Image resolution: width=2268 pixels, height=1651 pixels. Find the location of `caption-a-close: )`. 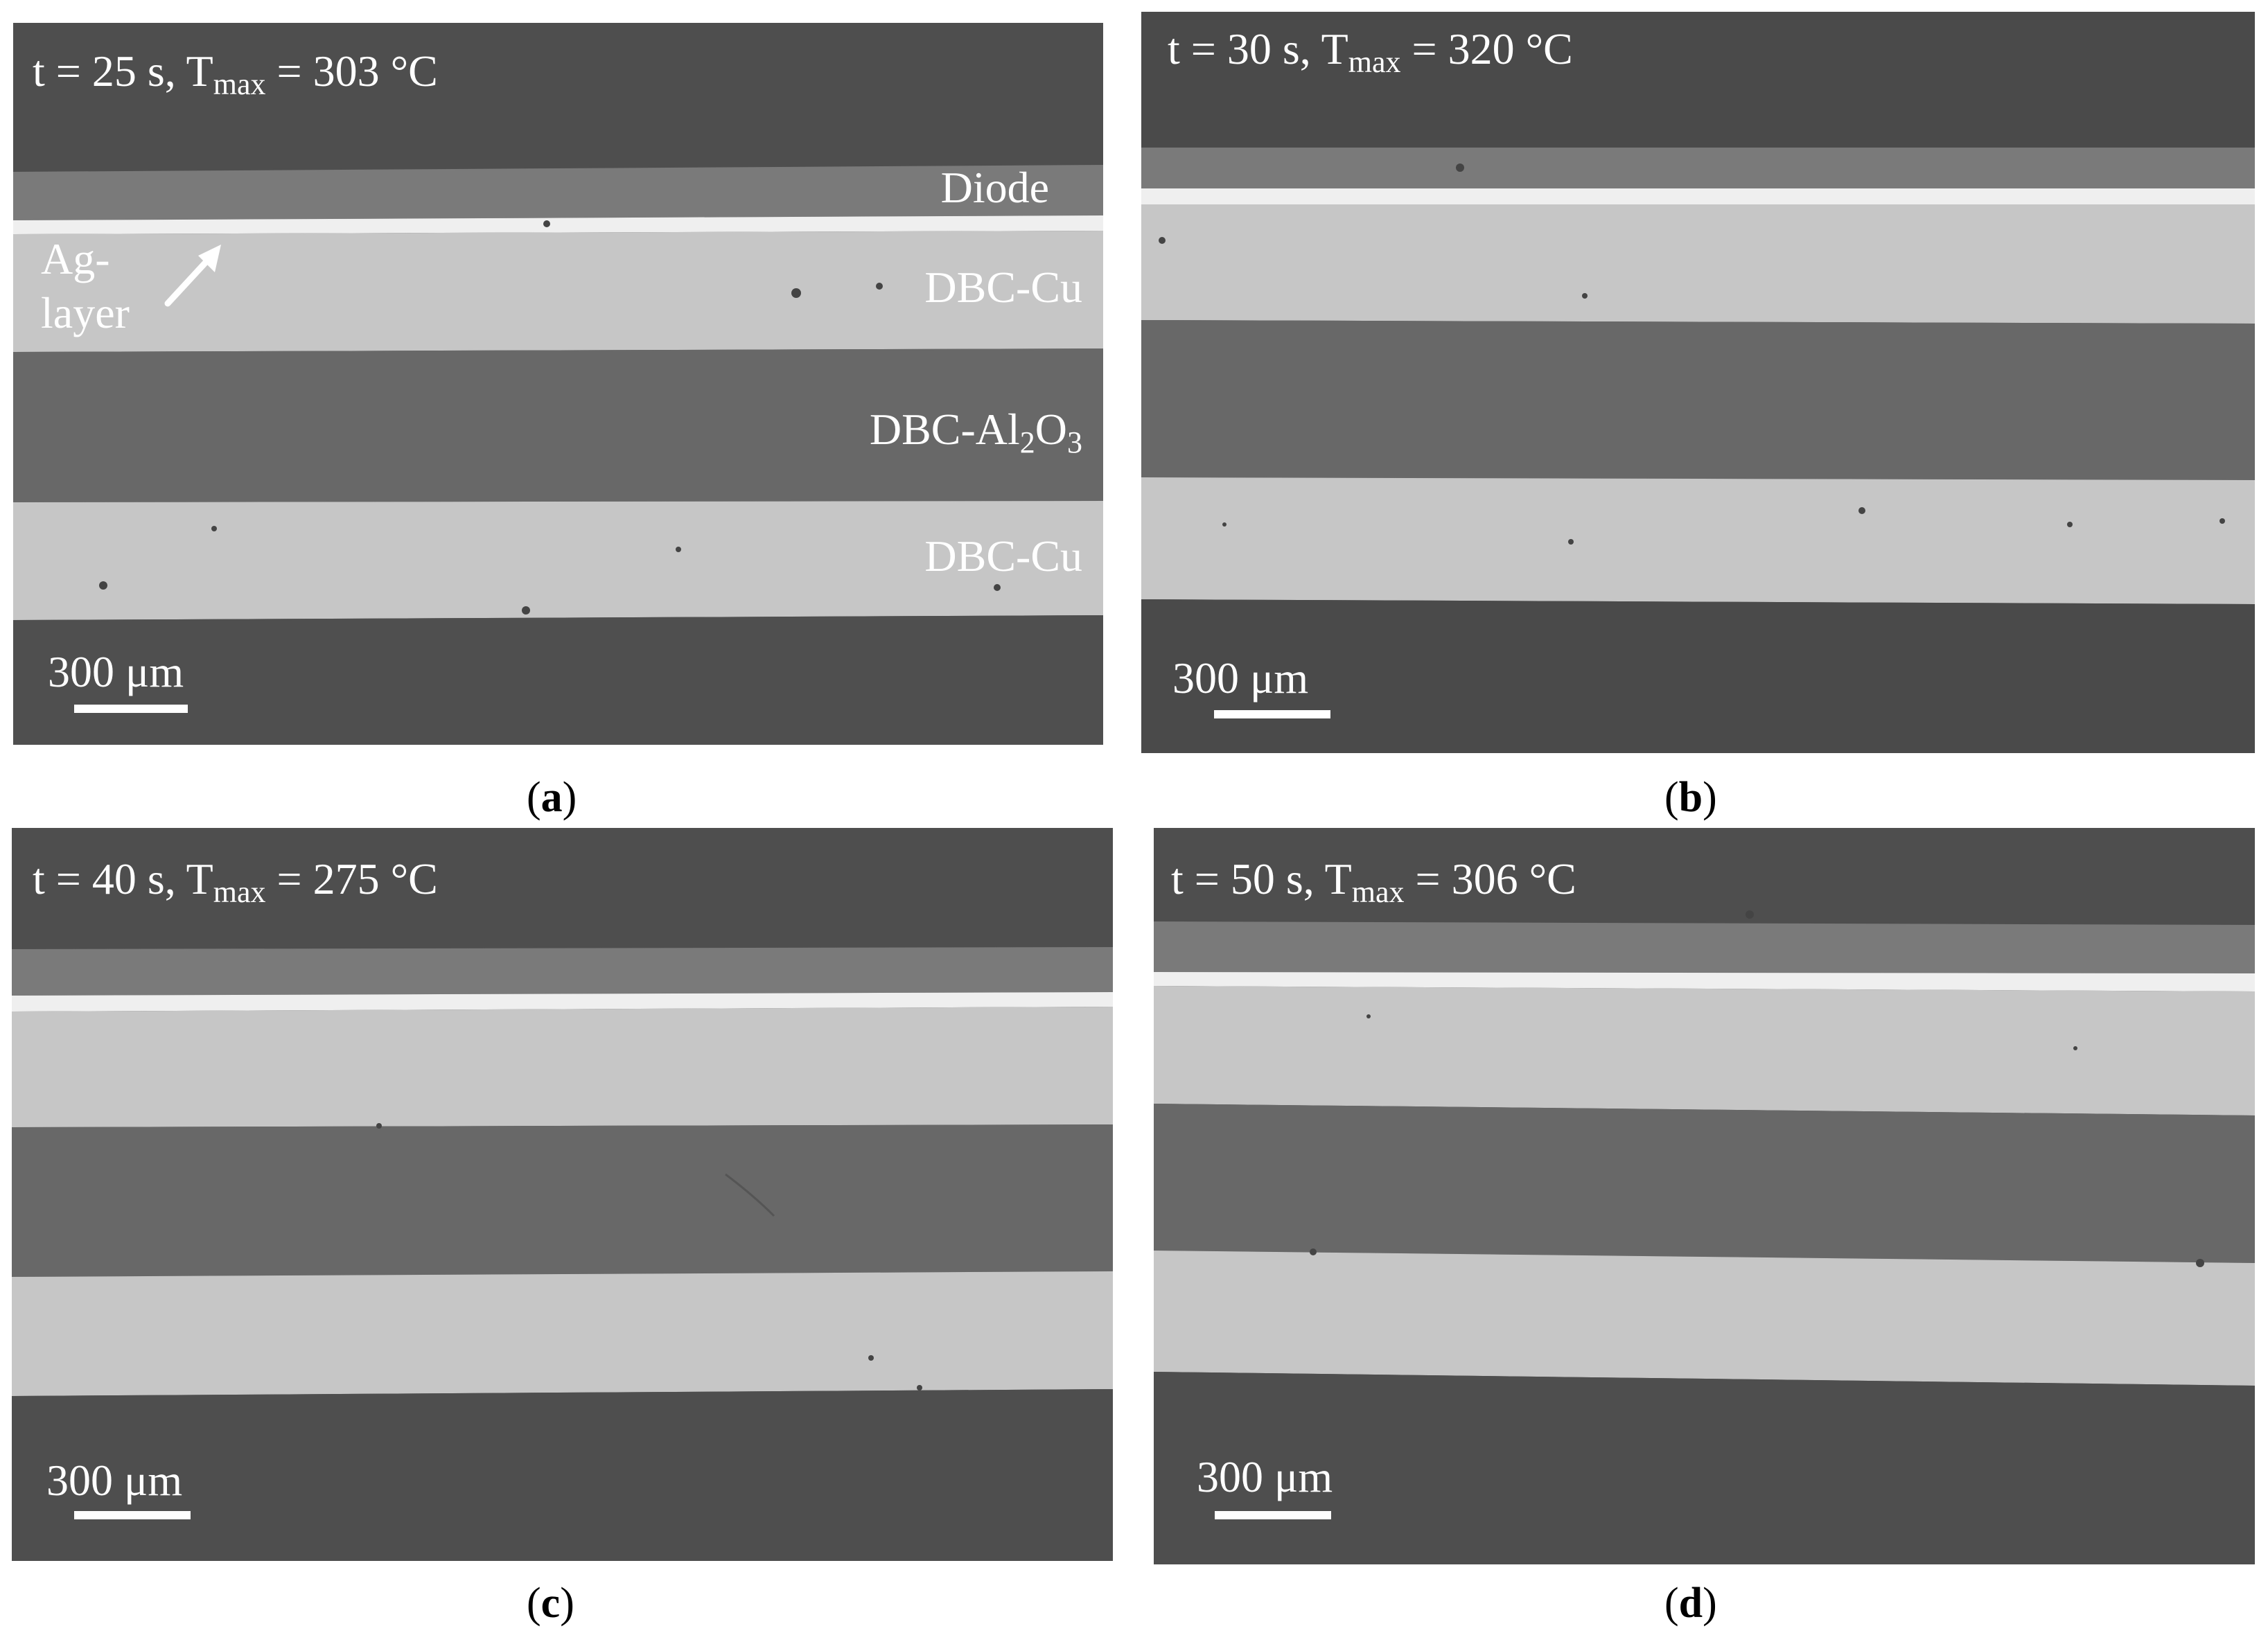

caption-a-close: ) is located at coordinates (569, 797).